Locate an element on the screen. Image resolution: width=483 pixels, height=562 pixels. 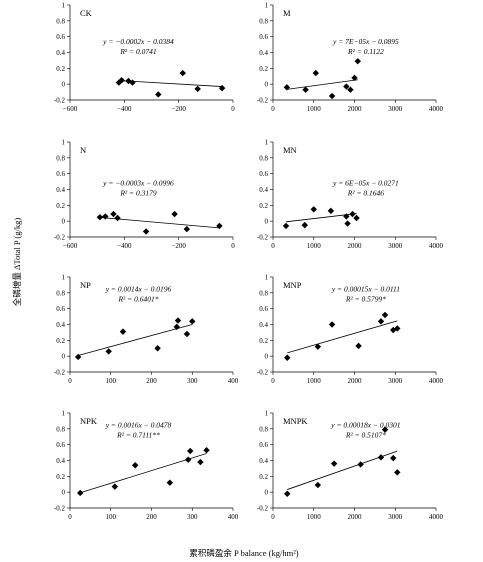
regression-equation: y = 7E−05x − 0.0895 is located at coordinates (365, 41).